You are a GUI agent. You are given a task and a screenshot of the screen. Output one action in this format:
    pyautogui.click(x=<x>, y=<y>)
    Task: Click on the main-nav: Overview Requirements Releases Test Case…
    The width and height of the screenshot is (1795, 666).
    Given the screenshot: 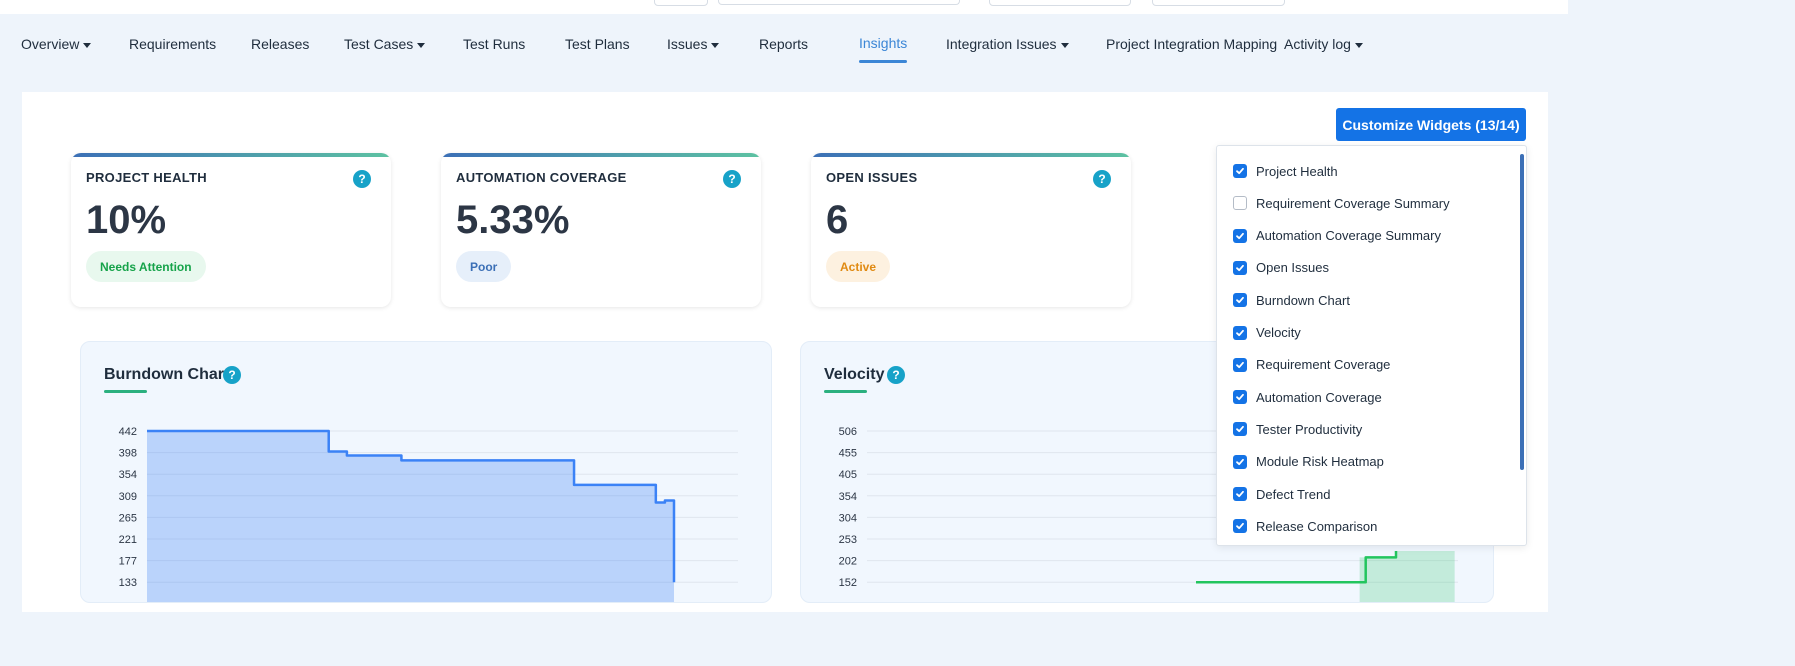 What is the action you would take?
    pyautogui.click(x=784, y=44)
    